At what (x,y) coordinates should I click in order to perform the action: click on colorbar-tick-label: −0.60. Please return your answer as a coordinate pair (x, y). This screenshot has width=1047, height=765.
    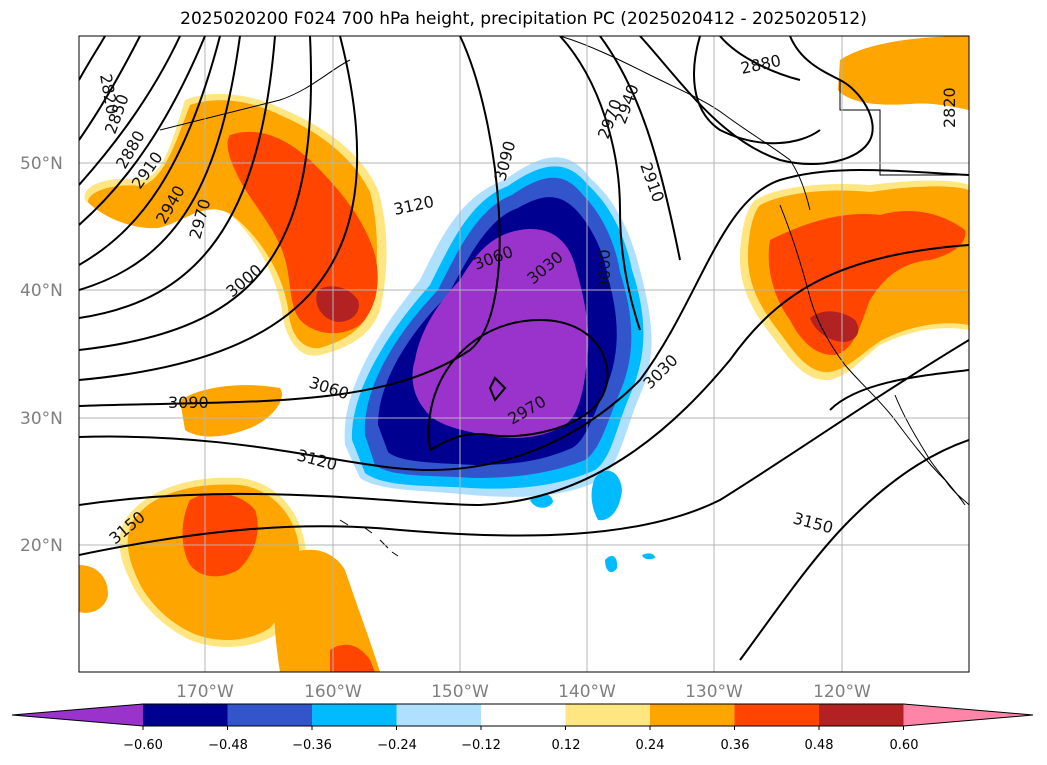
    Looking at the image, I should click on (143, 745).